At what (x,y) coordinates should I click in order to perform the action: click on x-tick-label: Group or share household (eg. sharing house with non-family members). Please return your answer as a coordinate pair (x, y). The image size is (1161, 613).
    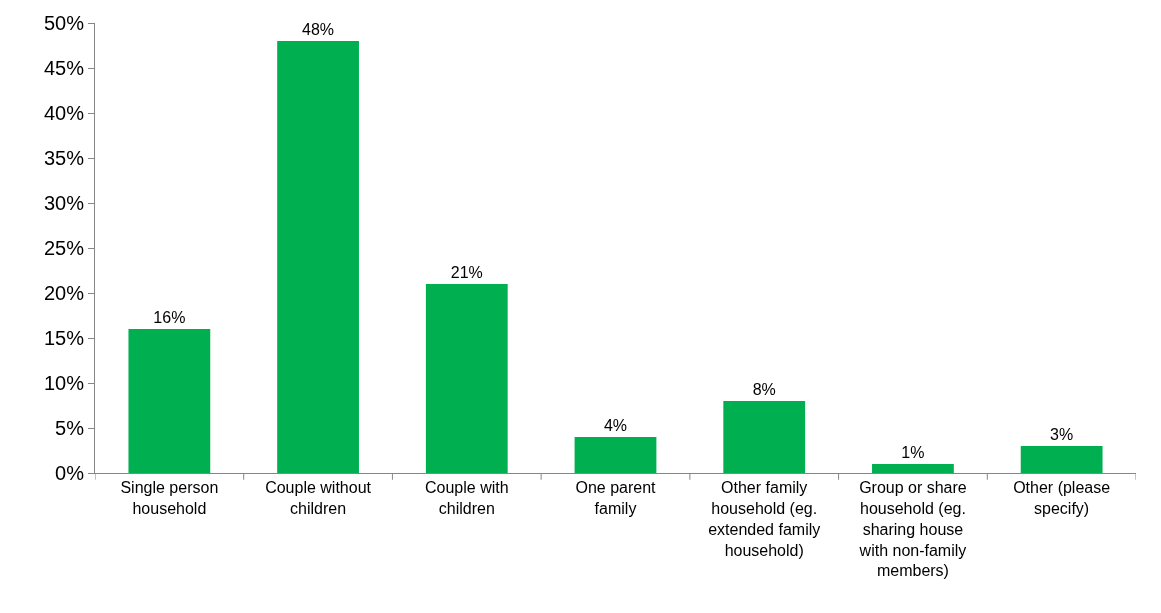
    Looking at the image, I should click on (912, 529).